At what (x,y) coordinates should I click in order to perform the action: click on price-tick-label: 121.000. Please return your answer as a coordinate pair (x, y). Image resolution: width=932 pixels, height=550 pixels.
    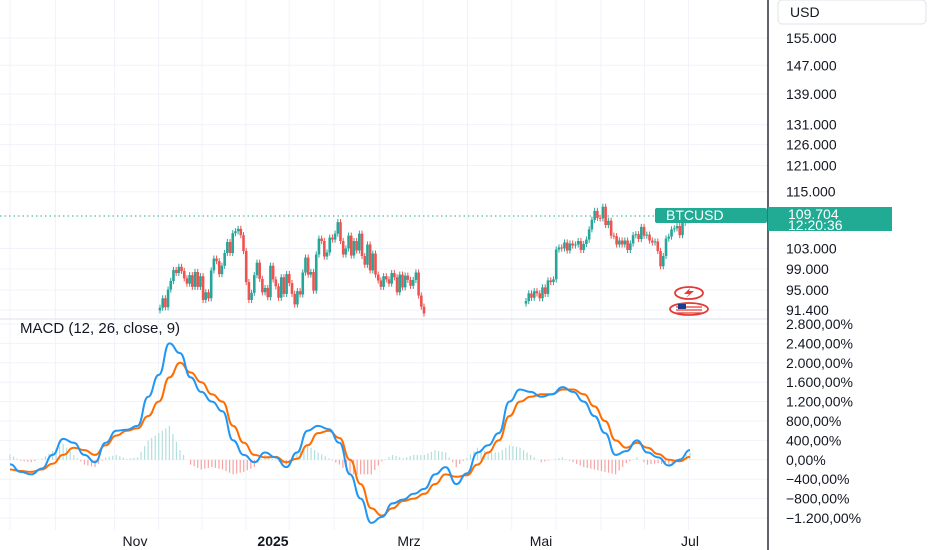
    Looking at the image, I should click on (811, 166).